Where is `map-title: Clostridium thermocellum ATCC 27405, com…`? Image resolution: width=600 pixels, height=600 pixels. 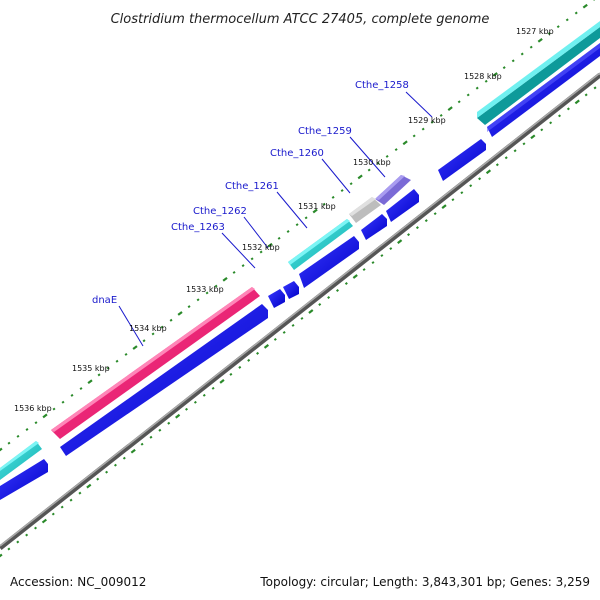 map-title: Clostridium thermocellum ATCC 27405, com… is located at coordinates (300, 19).